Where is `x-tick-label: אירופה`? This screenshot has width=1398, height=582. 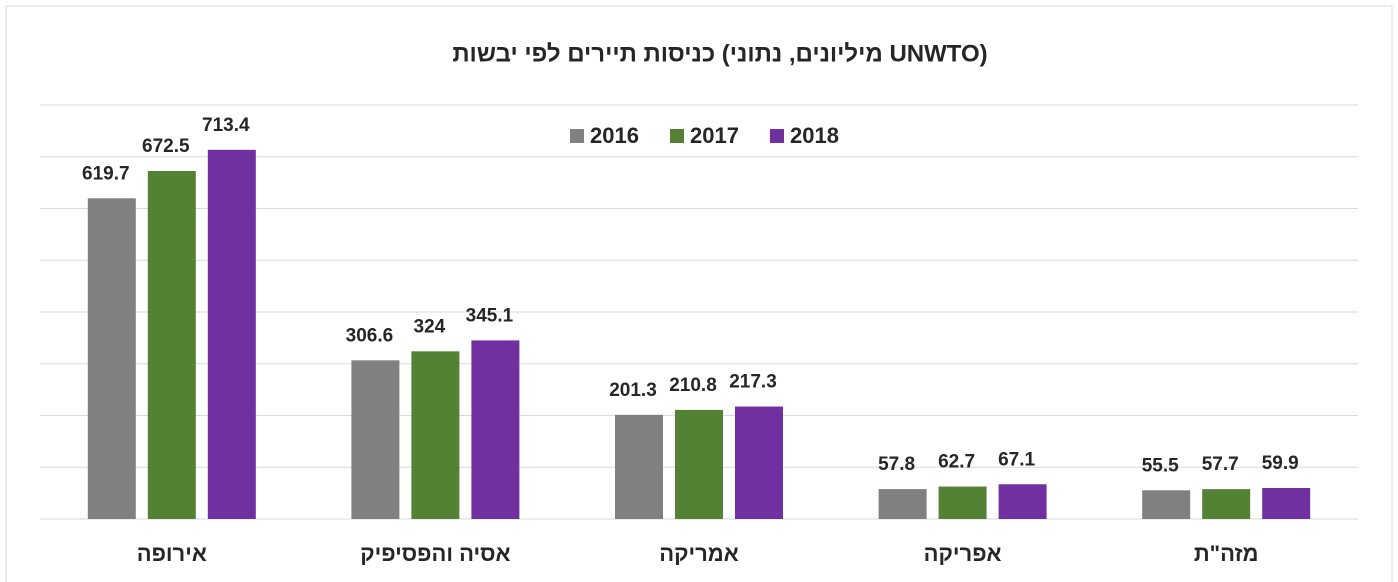 x-tick-label: אירופה is located at coordinates (172, 553).